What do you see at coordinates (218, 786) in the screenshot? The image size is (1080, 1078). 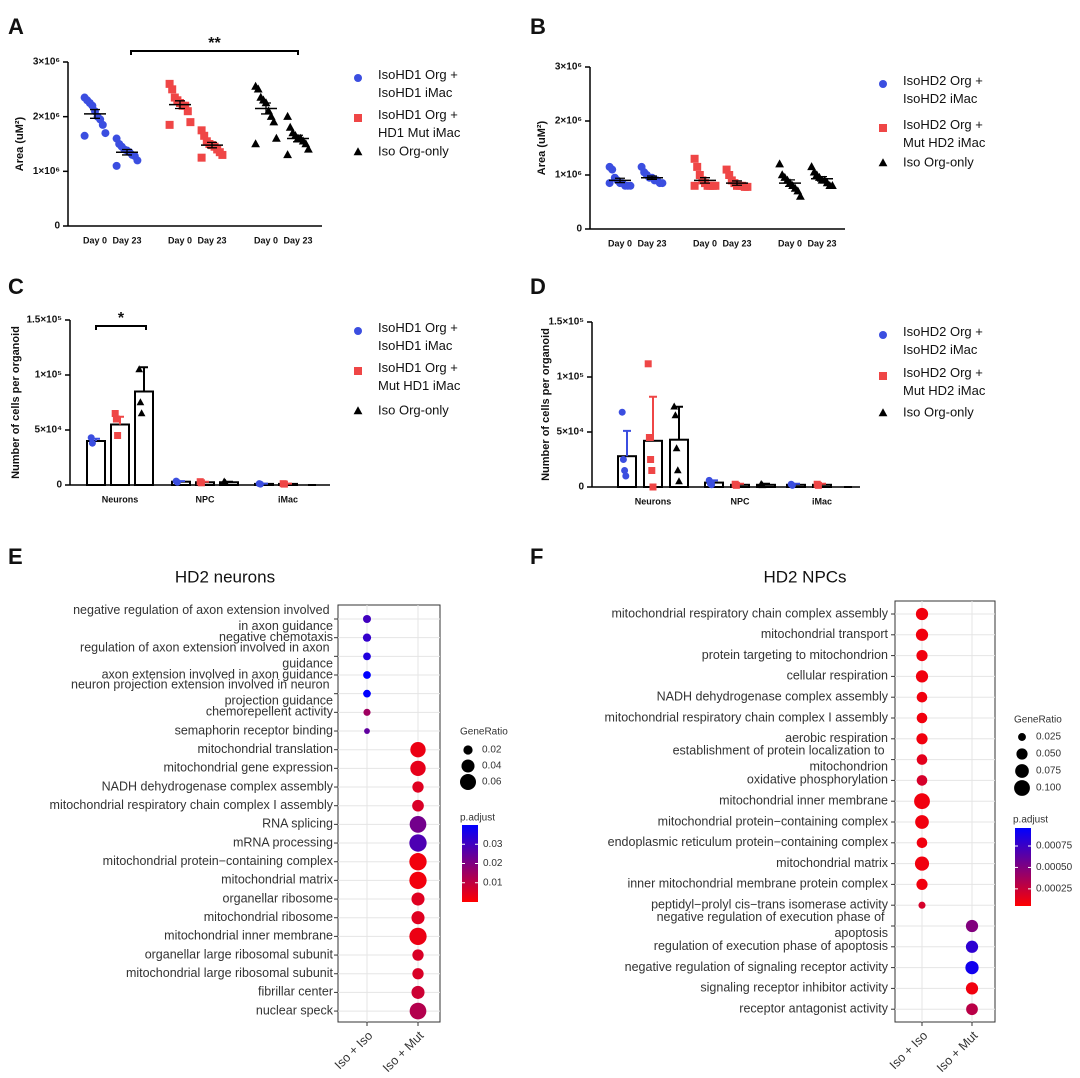 I see `term-label: NADH dehydrogenase complex assembly` at bounding box center [218, 786].